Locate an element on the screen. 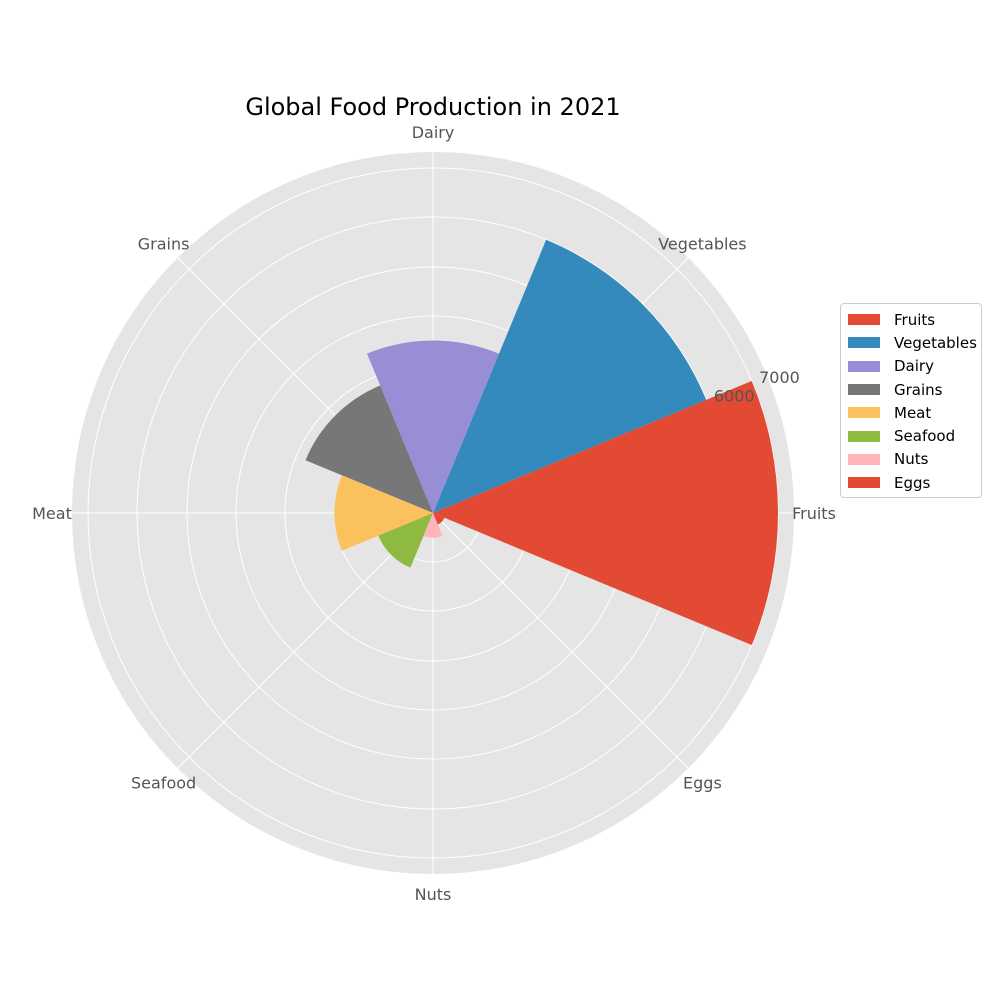 The width and height of the screenshot is (1000, 1000). legend-item-seafood: Seafood is located at coordinates (911, 435).